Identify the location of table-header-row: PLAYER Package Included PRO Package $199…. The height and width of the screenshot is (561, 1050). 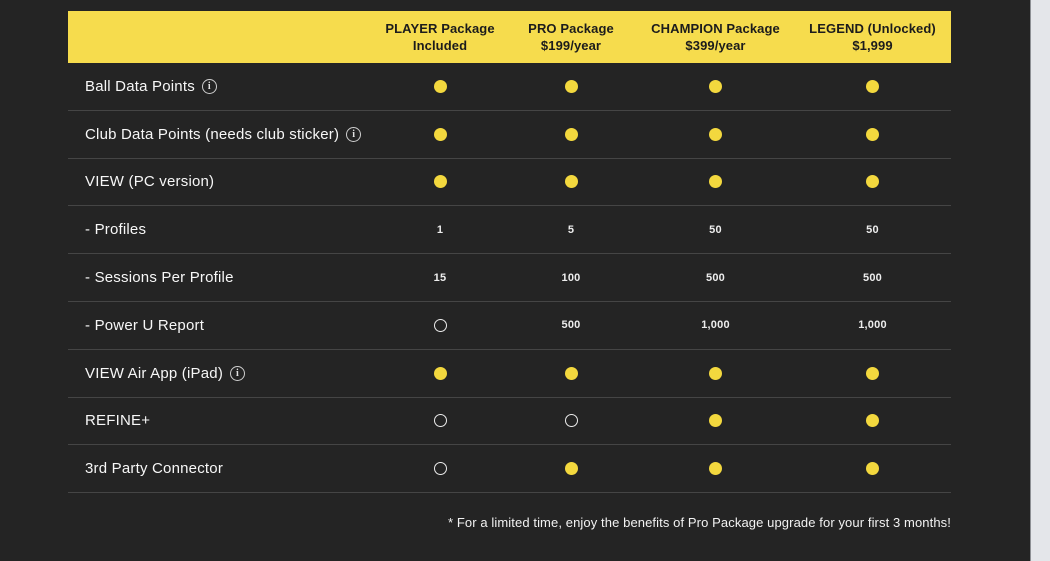
(509, 37).